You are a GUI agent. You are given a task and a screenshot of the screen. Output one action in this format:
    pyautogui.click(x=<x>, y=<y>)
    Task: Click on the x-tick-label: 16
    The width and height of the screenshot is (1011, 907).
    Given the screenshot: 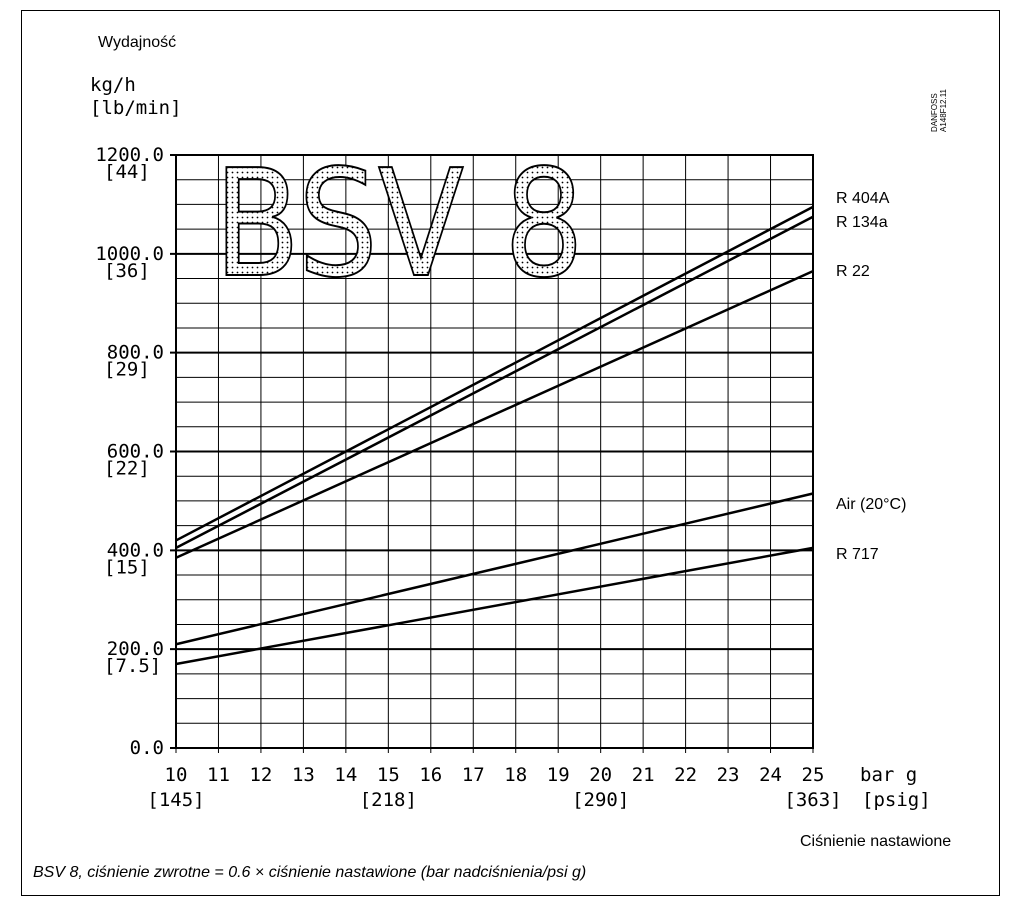 What is the action you would take?
    pyautogui.click(x=430, y=775)
    